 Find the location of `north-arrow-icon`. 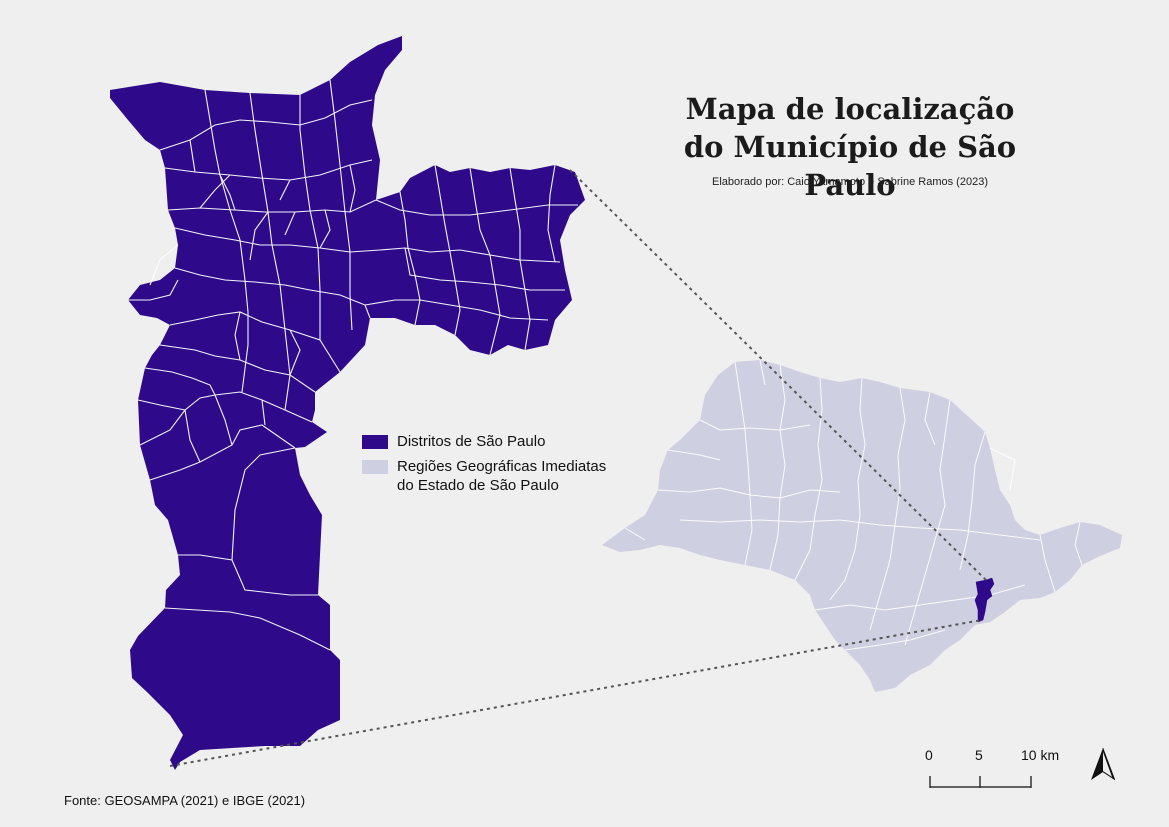

north-arrow-icon is located at coordinates (1103, 764).